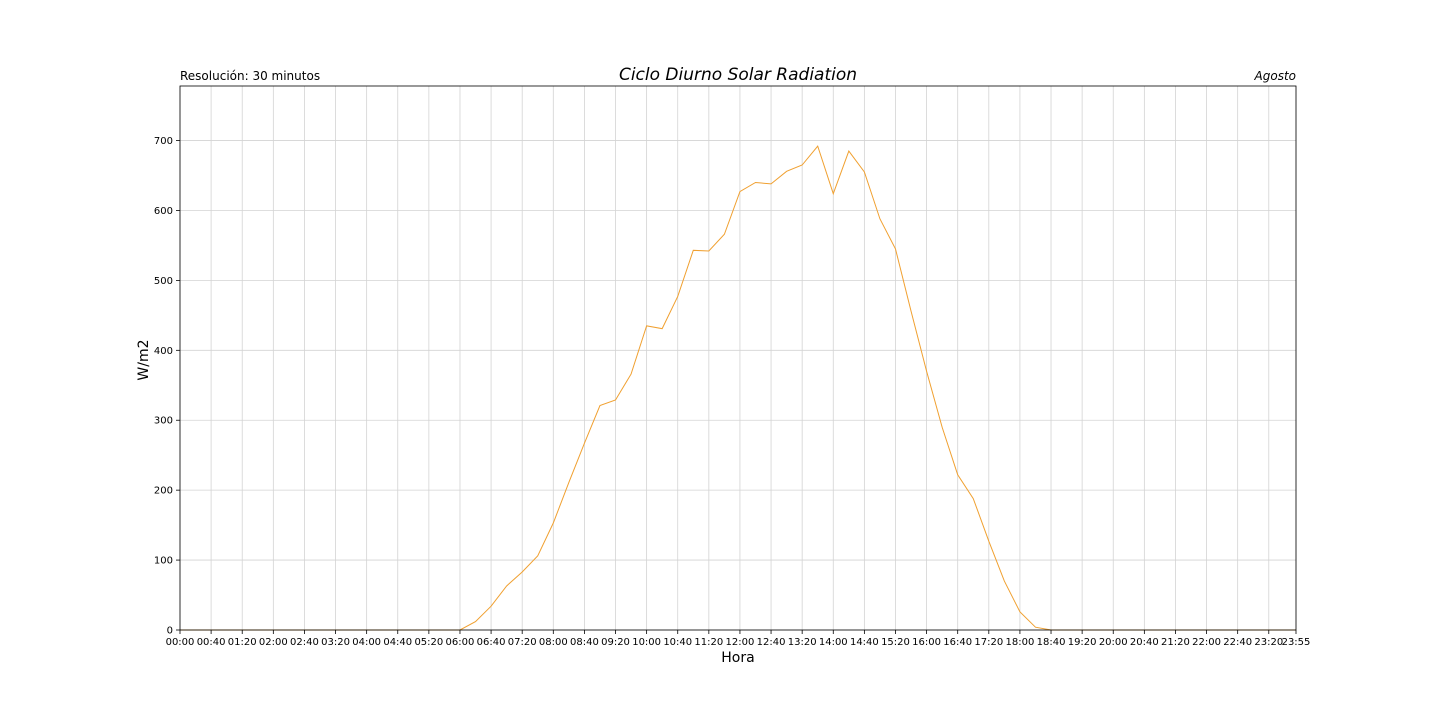 This screenshot has width=1440, height=720. I want to click on y-tick-label: 0, so click(170, 631).